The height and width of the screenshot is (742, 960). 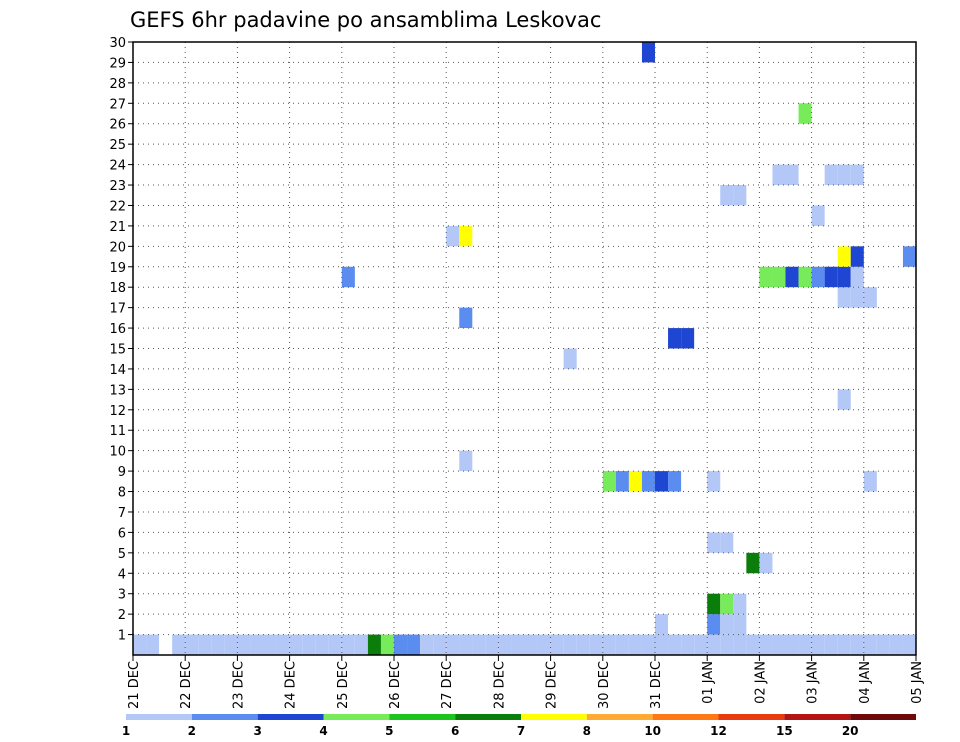 What do you see at coordinates (865, 682) in the screenshot?
I see `x-tick-label: 04 JAN` at bounding box center [865, 682].